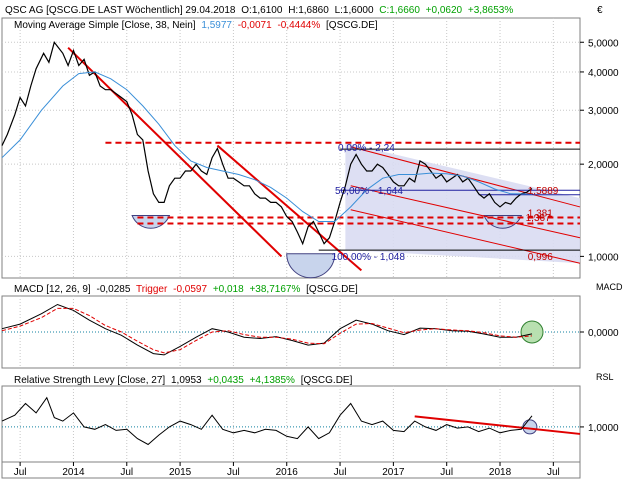 The image size is (640, 480). What do you see at coordinates (399, 10) in the screenshot?
I see `price-header-close: C:1,6660` at bounding box center [399, 10].